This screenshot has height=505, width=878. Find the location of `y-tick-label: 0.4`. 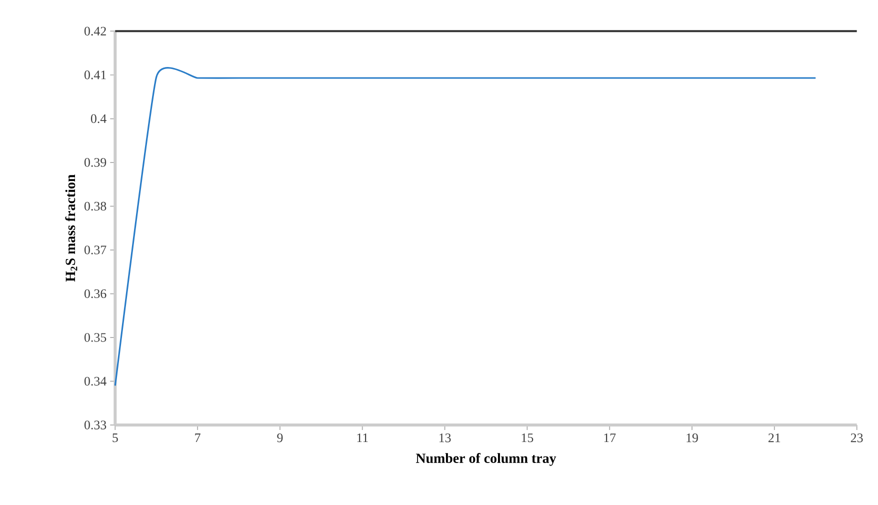

y-tick-label: 0.4 is located at coordinates (98, 119).